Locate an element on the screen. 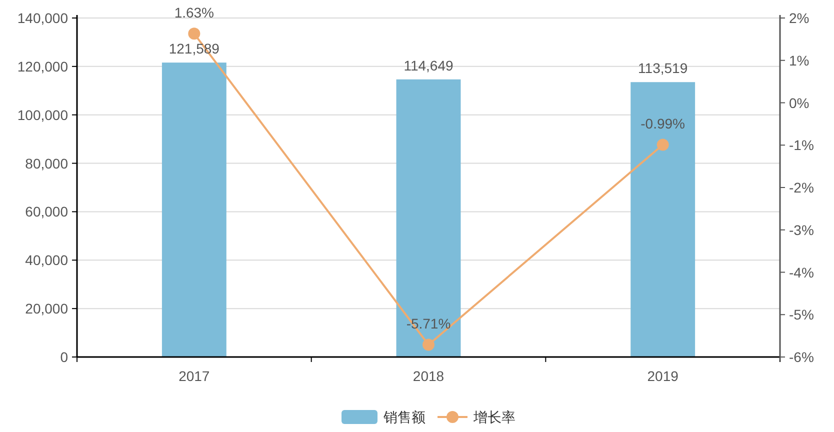 The height and width of the screenshot is (432, 834). y-tick-label: 40,000 is located at coordinates (46, 260).